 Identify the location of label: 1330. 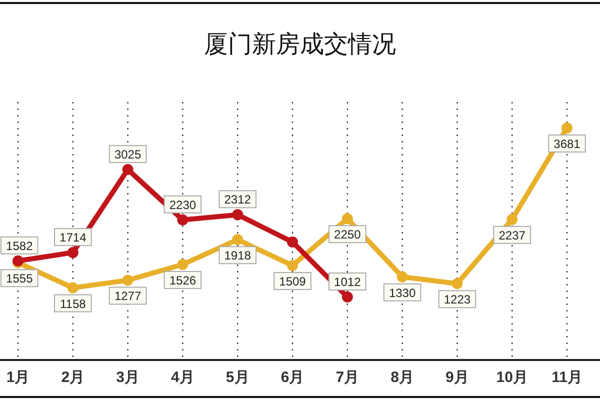
(402, 292).